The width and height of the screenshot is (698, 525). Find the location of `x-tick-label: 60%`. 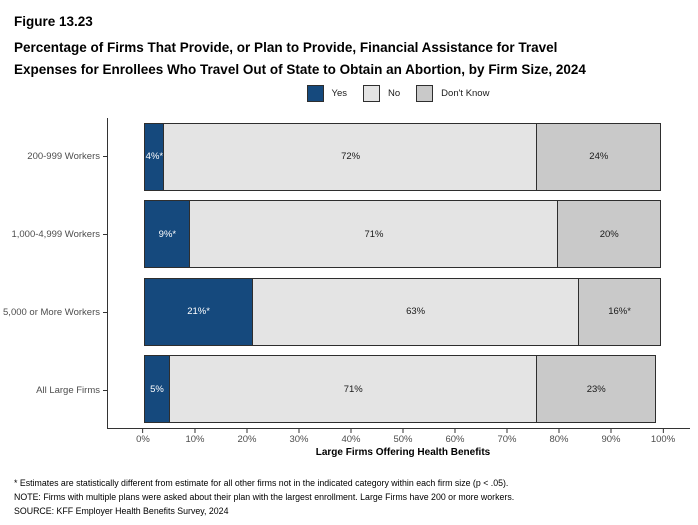

x-tick-label: 60% is located at coordinates (455, 439).